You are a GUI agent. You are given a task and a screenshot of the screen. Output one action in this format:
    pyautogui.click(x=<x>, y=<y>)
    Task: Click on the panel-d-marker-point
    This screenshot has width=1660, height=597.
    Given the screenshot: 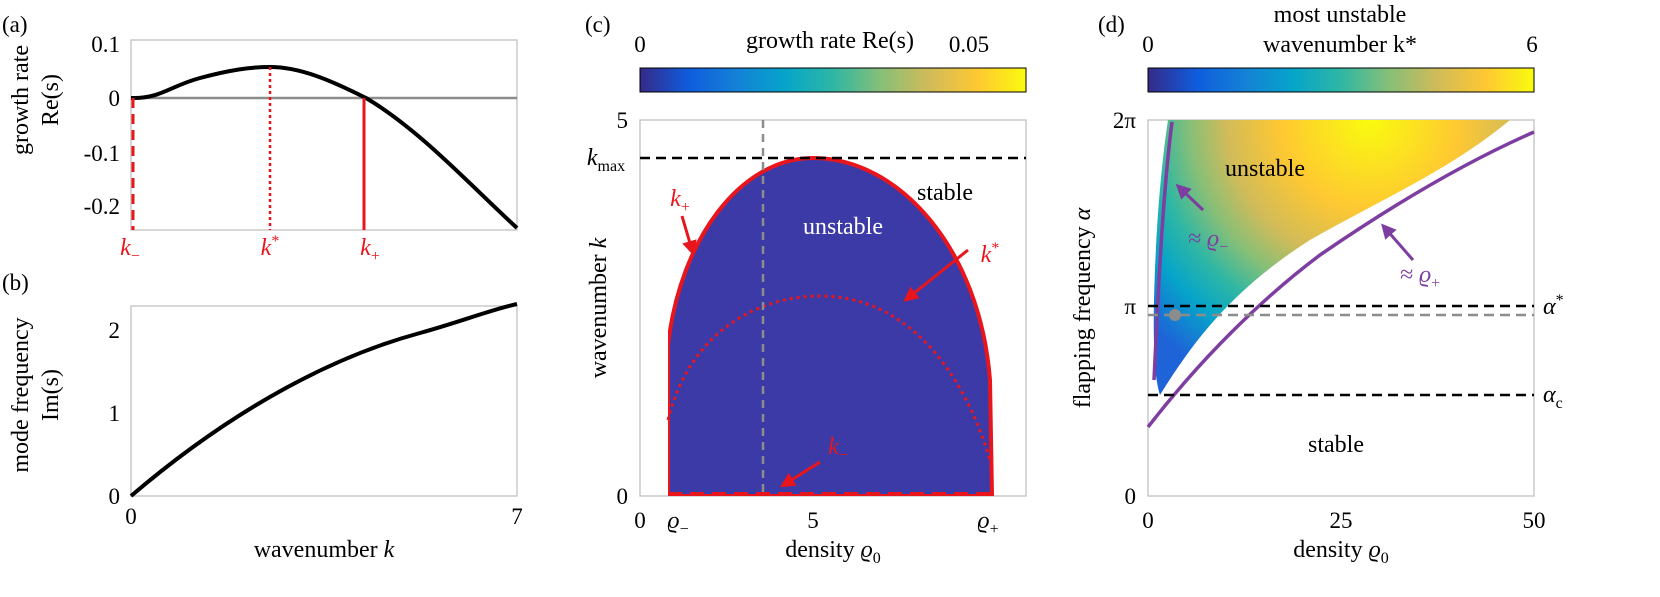 What is the action you would take?
    pyautogui.click(x=1175, y=315)
    